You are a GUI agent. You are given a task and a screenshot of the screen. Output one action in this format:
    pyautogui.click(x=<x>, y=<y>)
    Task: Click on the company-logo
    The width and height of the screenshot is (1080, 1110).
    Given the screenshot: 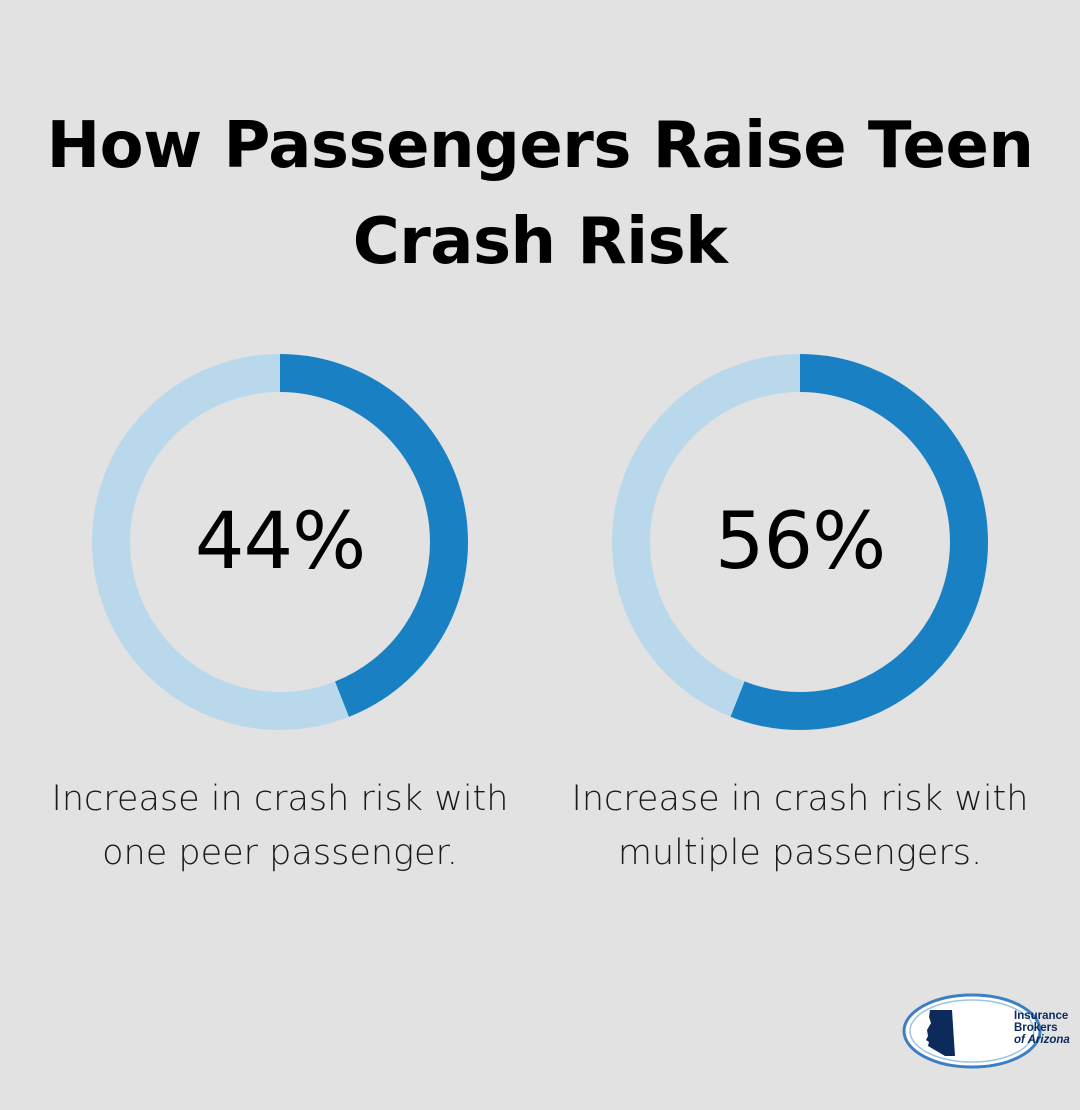 What is the action you would take?
    pyautogui.click(x=972, y=1031)
    